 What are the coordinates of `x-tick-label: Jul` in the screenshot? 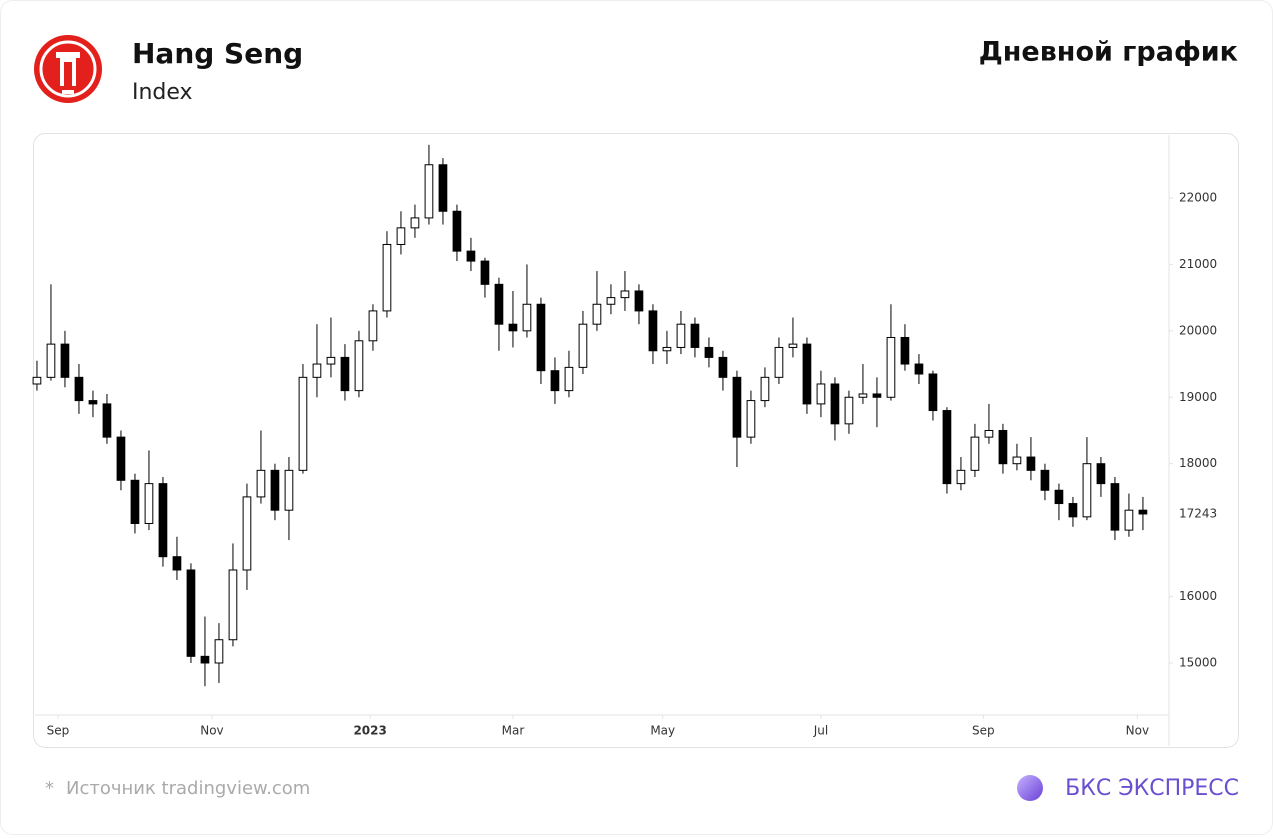 It's located at (820, 731).